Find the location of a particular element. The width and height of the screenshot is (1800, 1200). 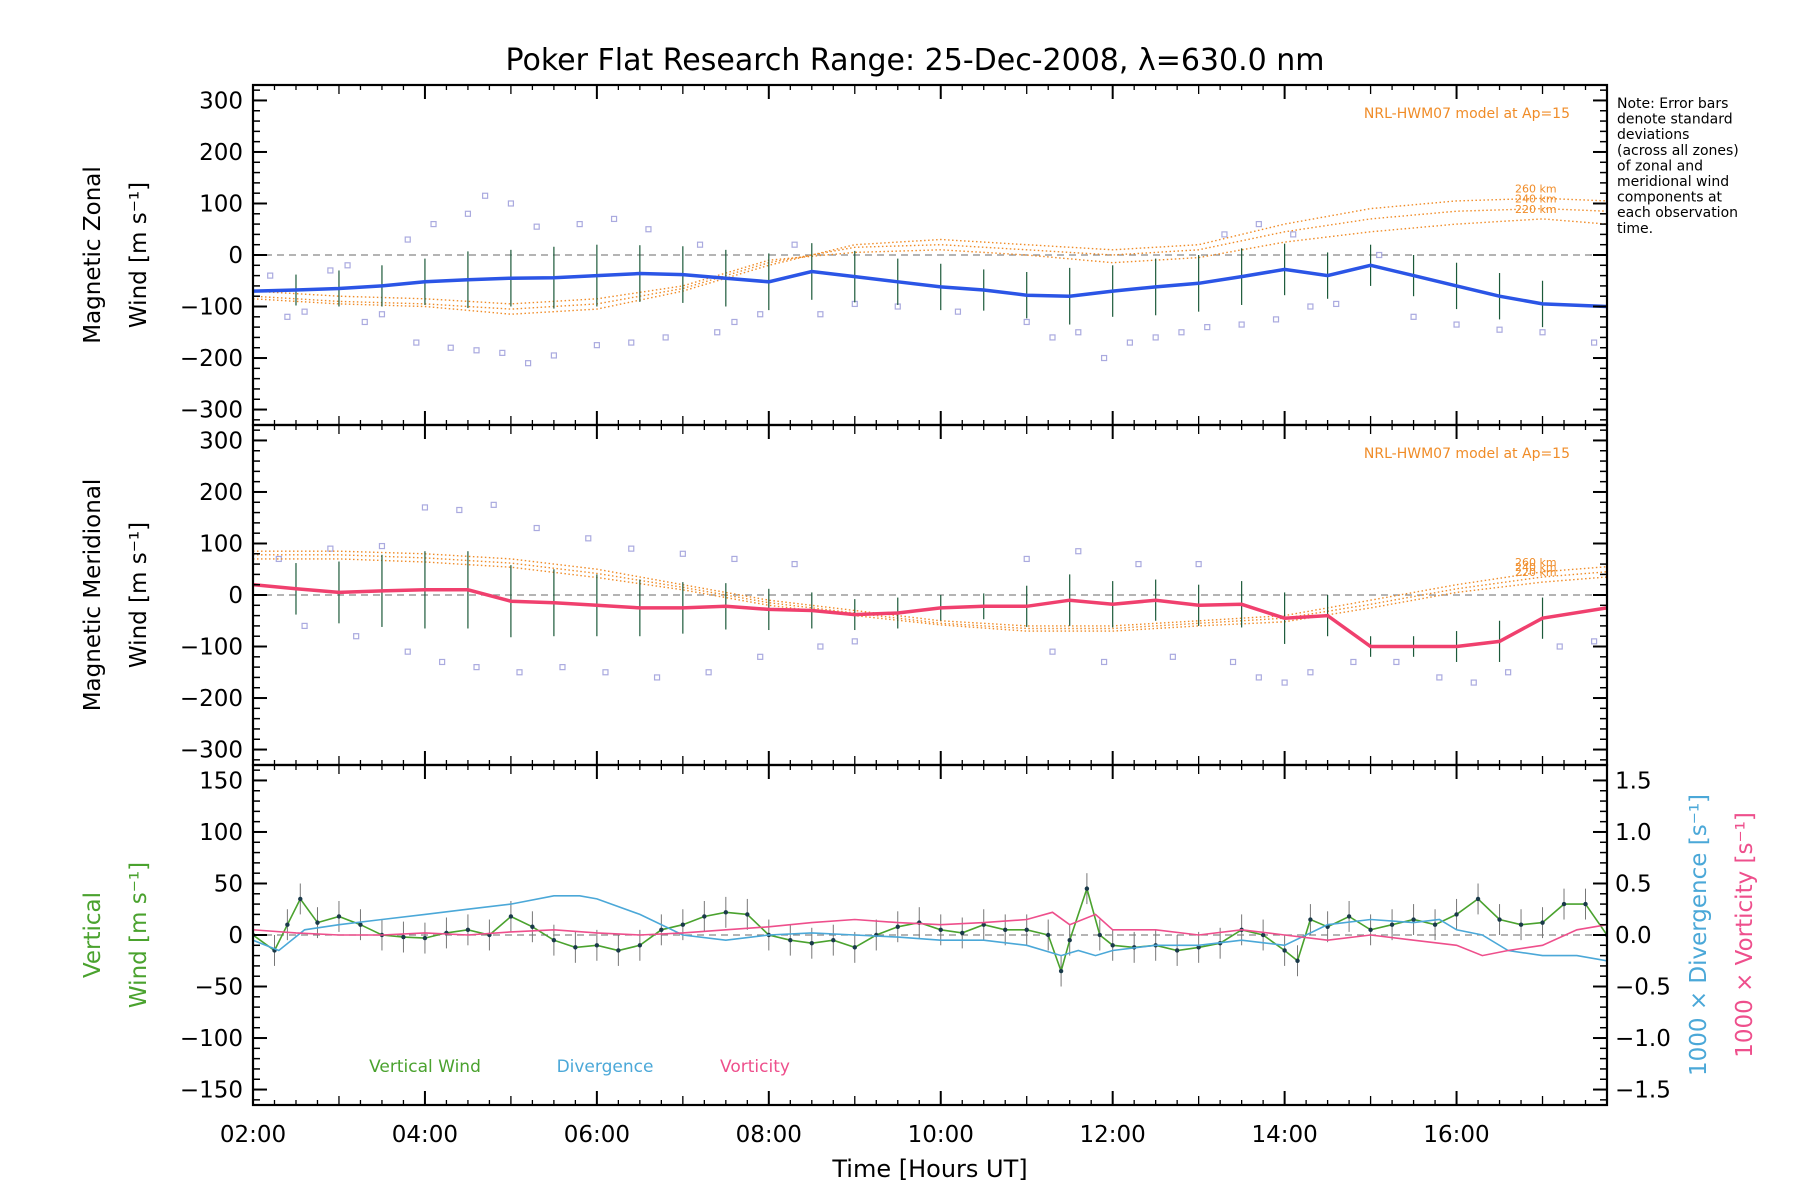

model-label: NRL-HWM07 model at Ap=15 is located at coordinates (1467, 454).